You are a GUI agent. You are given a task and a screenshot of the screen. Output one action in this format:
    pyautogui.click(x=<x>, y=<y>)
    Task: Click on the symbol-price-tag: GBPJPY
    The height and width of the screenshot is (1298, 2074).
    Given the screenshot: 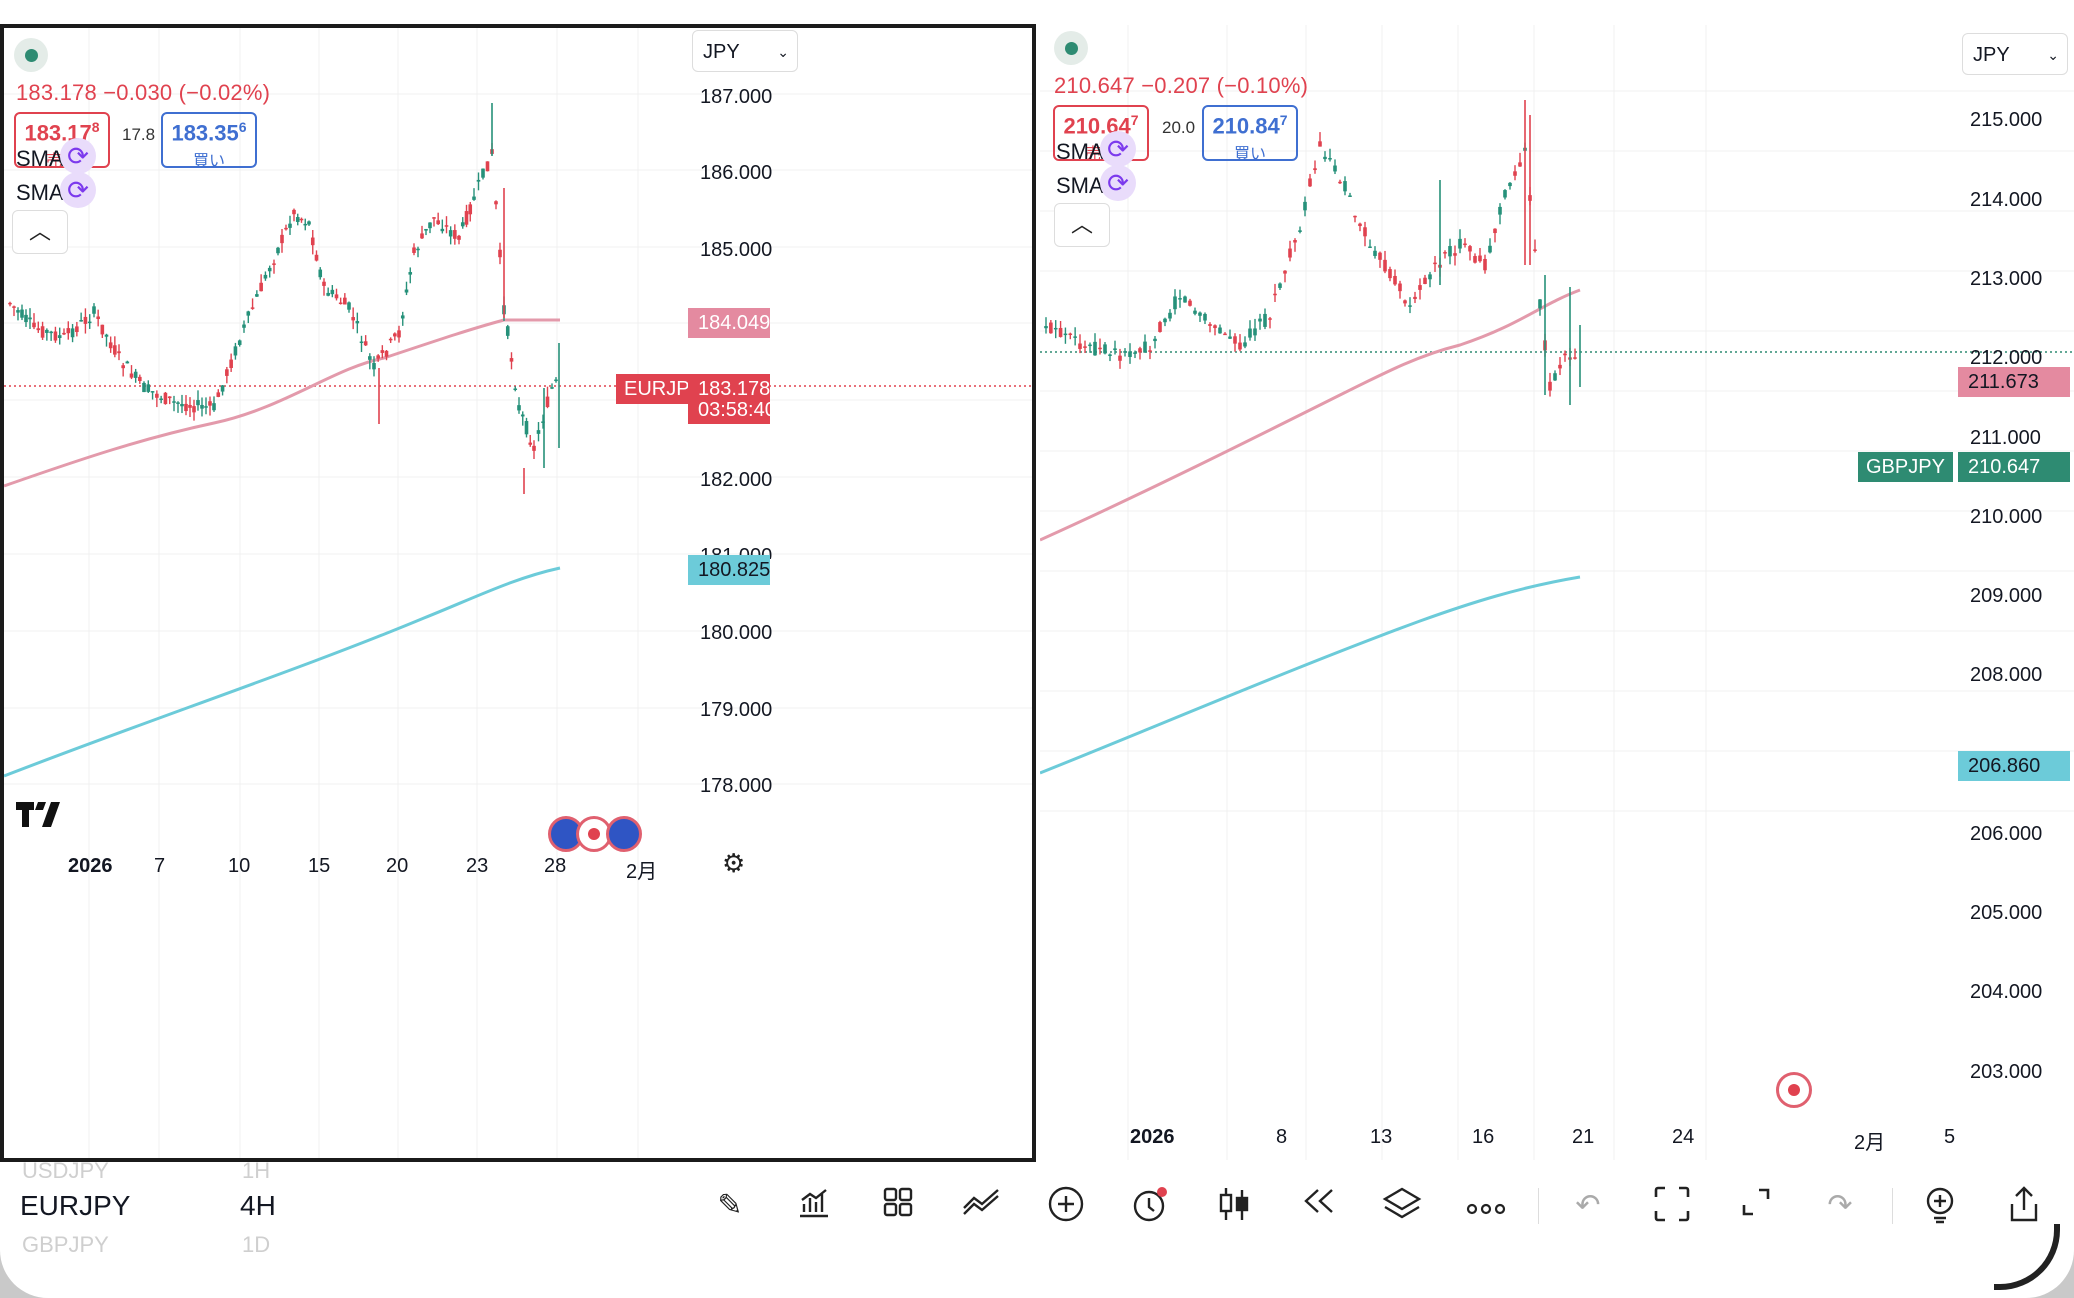 What is the action you would take?
    pyautogui.click(x=1905, y=467)
    